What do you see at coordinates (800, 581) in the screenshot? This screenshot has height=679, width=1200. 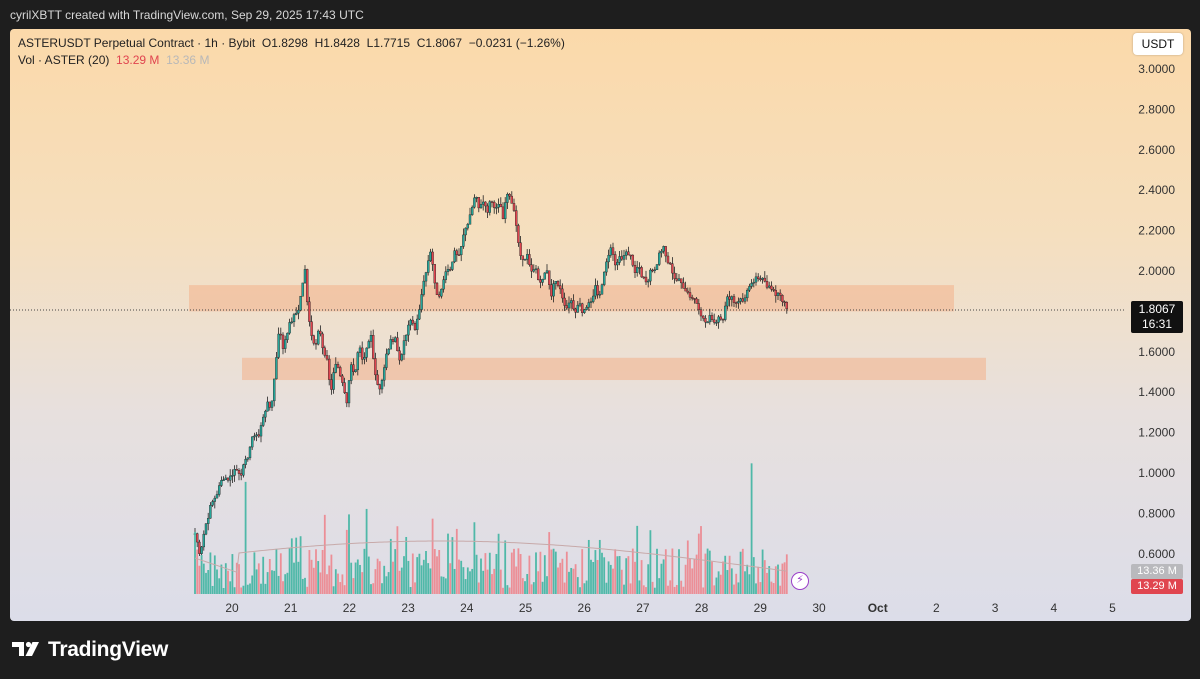 I see `lightning-icon: ⚡` at bounding box center [800, 581].